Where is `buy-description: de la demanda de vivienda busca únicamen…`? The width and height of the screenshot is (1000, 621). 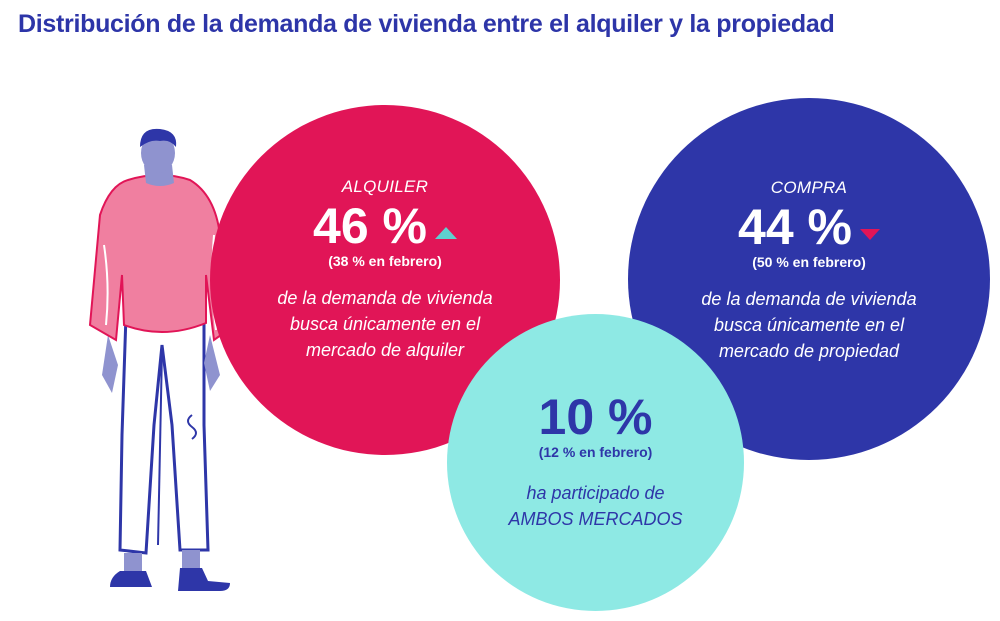 buy-description: de la demanda de vivienda busca únicamen… is located at coordinates (808, 325).